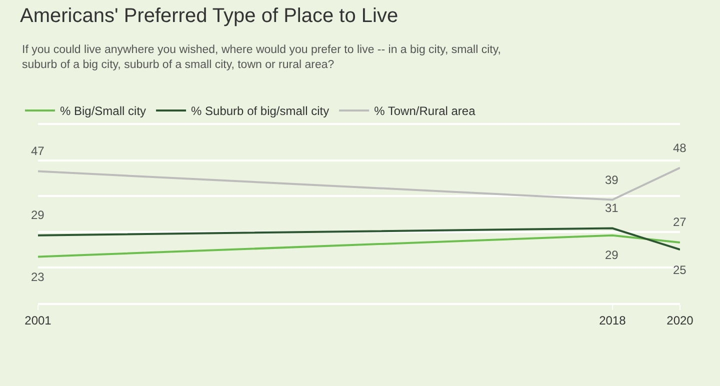 Image resolution: width=720 pixels, height=386 pixels. I want to click on legend-label: % Town/Rural area, so click(425, 111).